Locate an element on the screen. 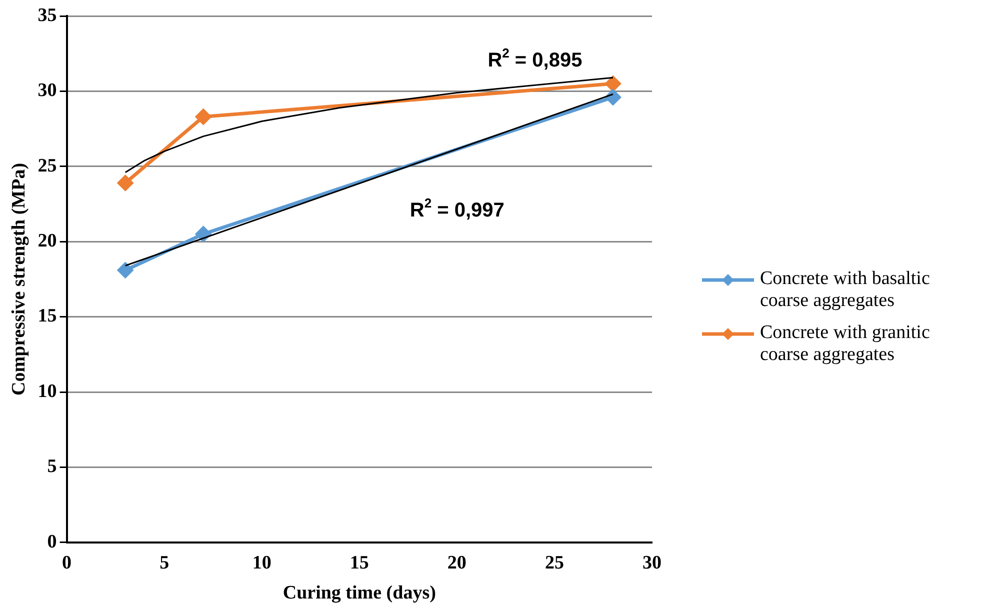 The image size is (986, 609). y-tick-label: 25 is located at coordinates (47, 165).